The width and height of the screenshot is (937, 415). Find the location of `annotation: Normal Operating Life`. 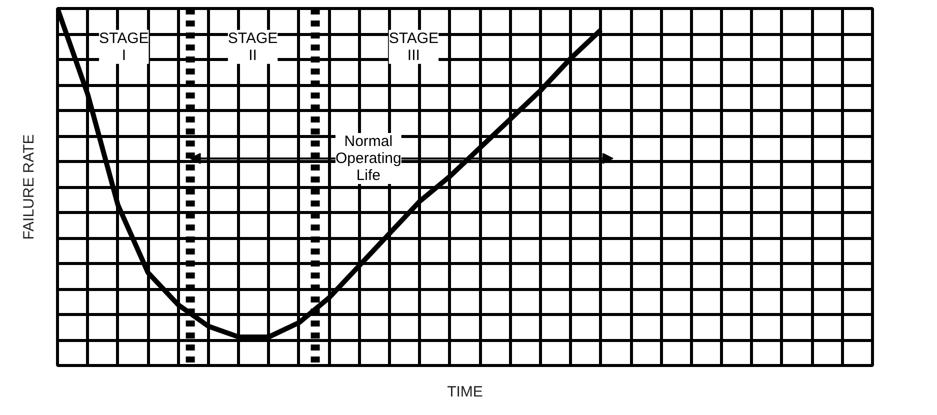

annotation: Normal Operating Life is located at coordinates (368, 158).